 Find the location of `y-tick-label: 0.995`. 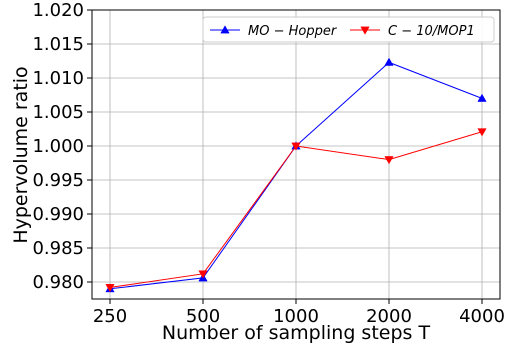

y-tick-label: 0.995 is located at coordinates (58, 180).